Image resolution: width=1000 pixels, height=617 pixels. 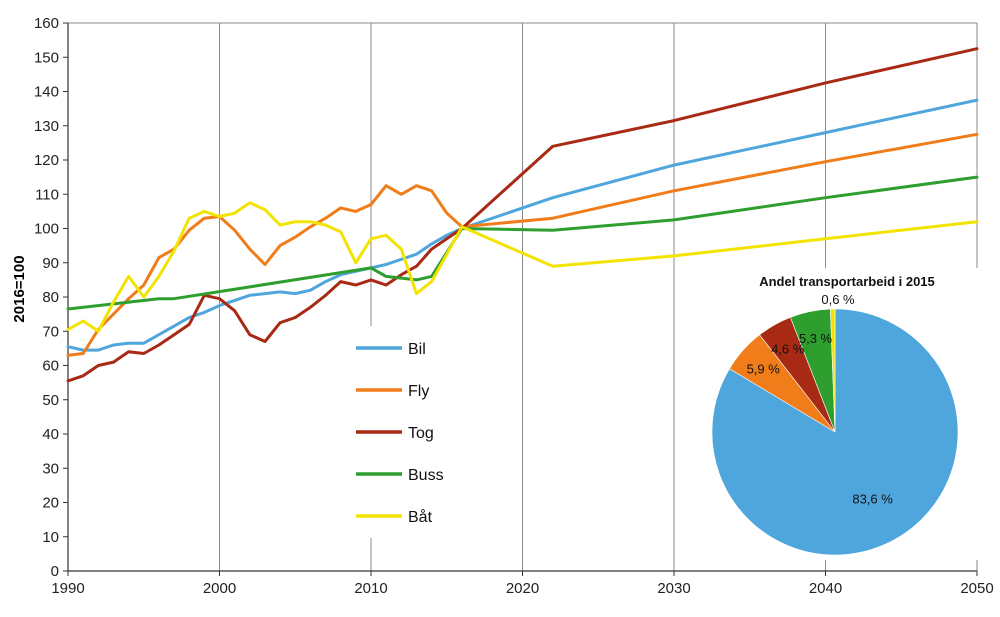 What do you see at coordinates (421, 433) in the screenshot?
I see `legend-label: Tog` at bounding box center [421, 433].